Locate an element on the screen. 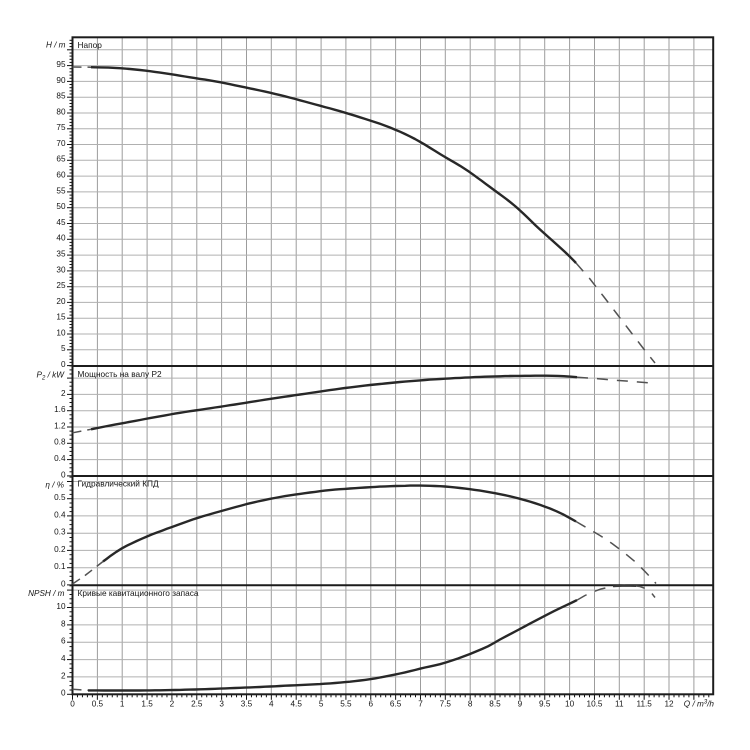  svg-text: 75 is located at coordinates (61, 127).